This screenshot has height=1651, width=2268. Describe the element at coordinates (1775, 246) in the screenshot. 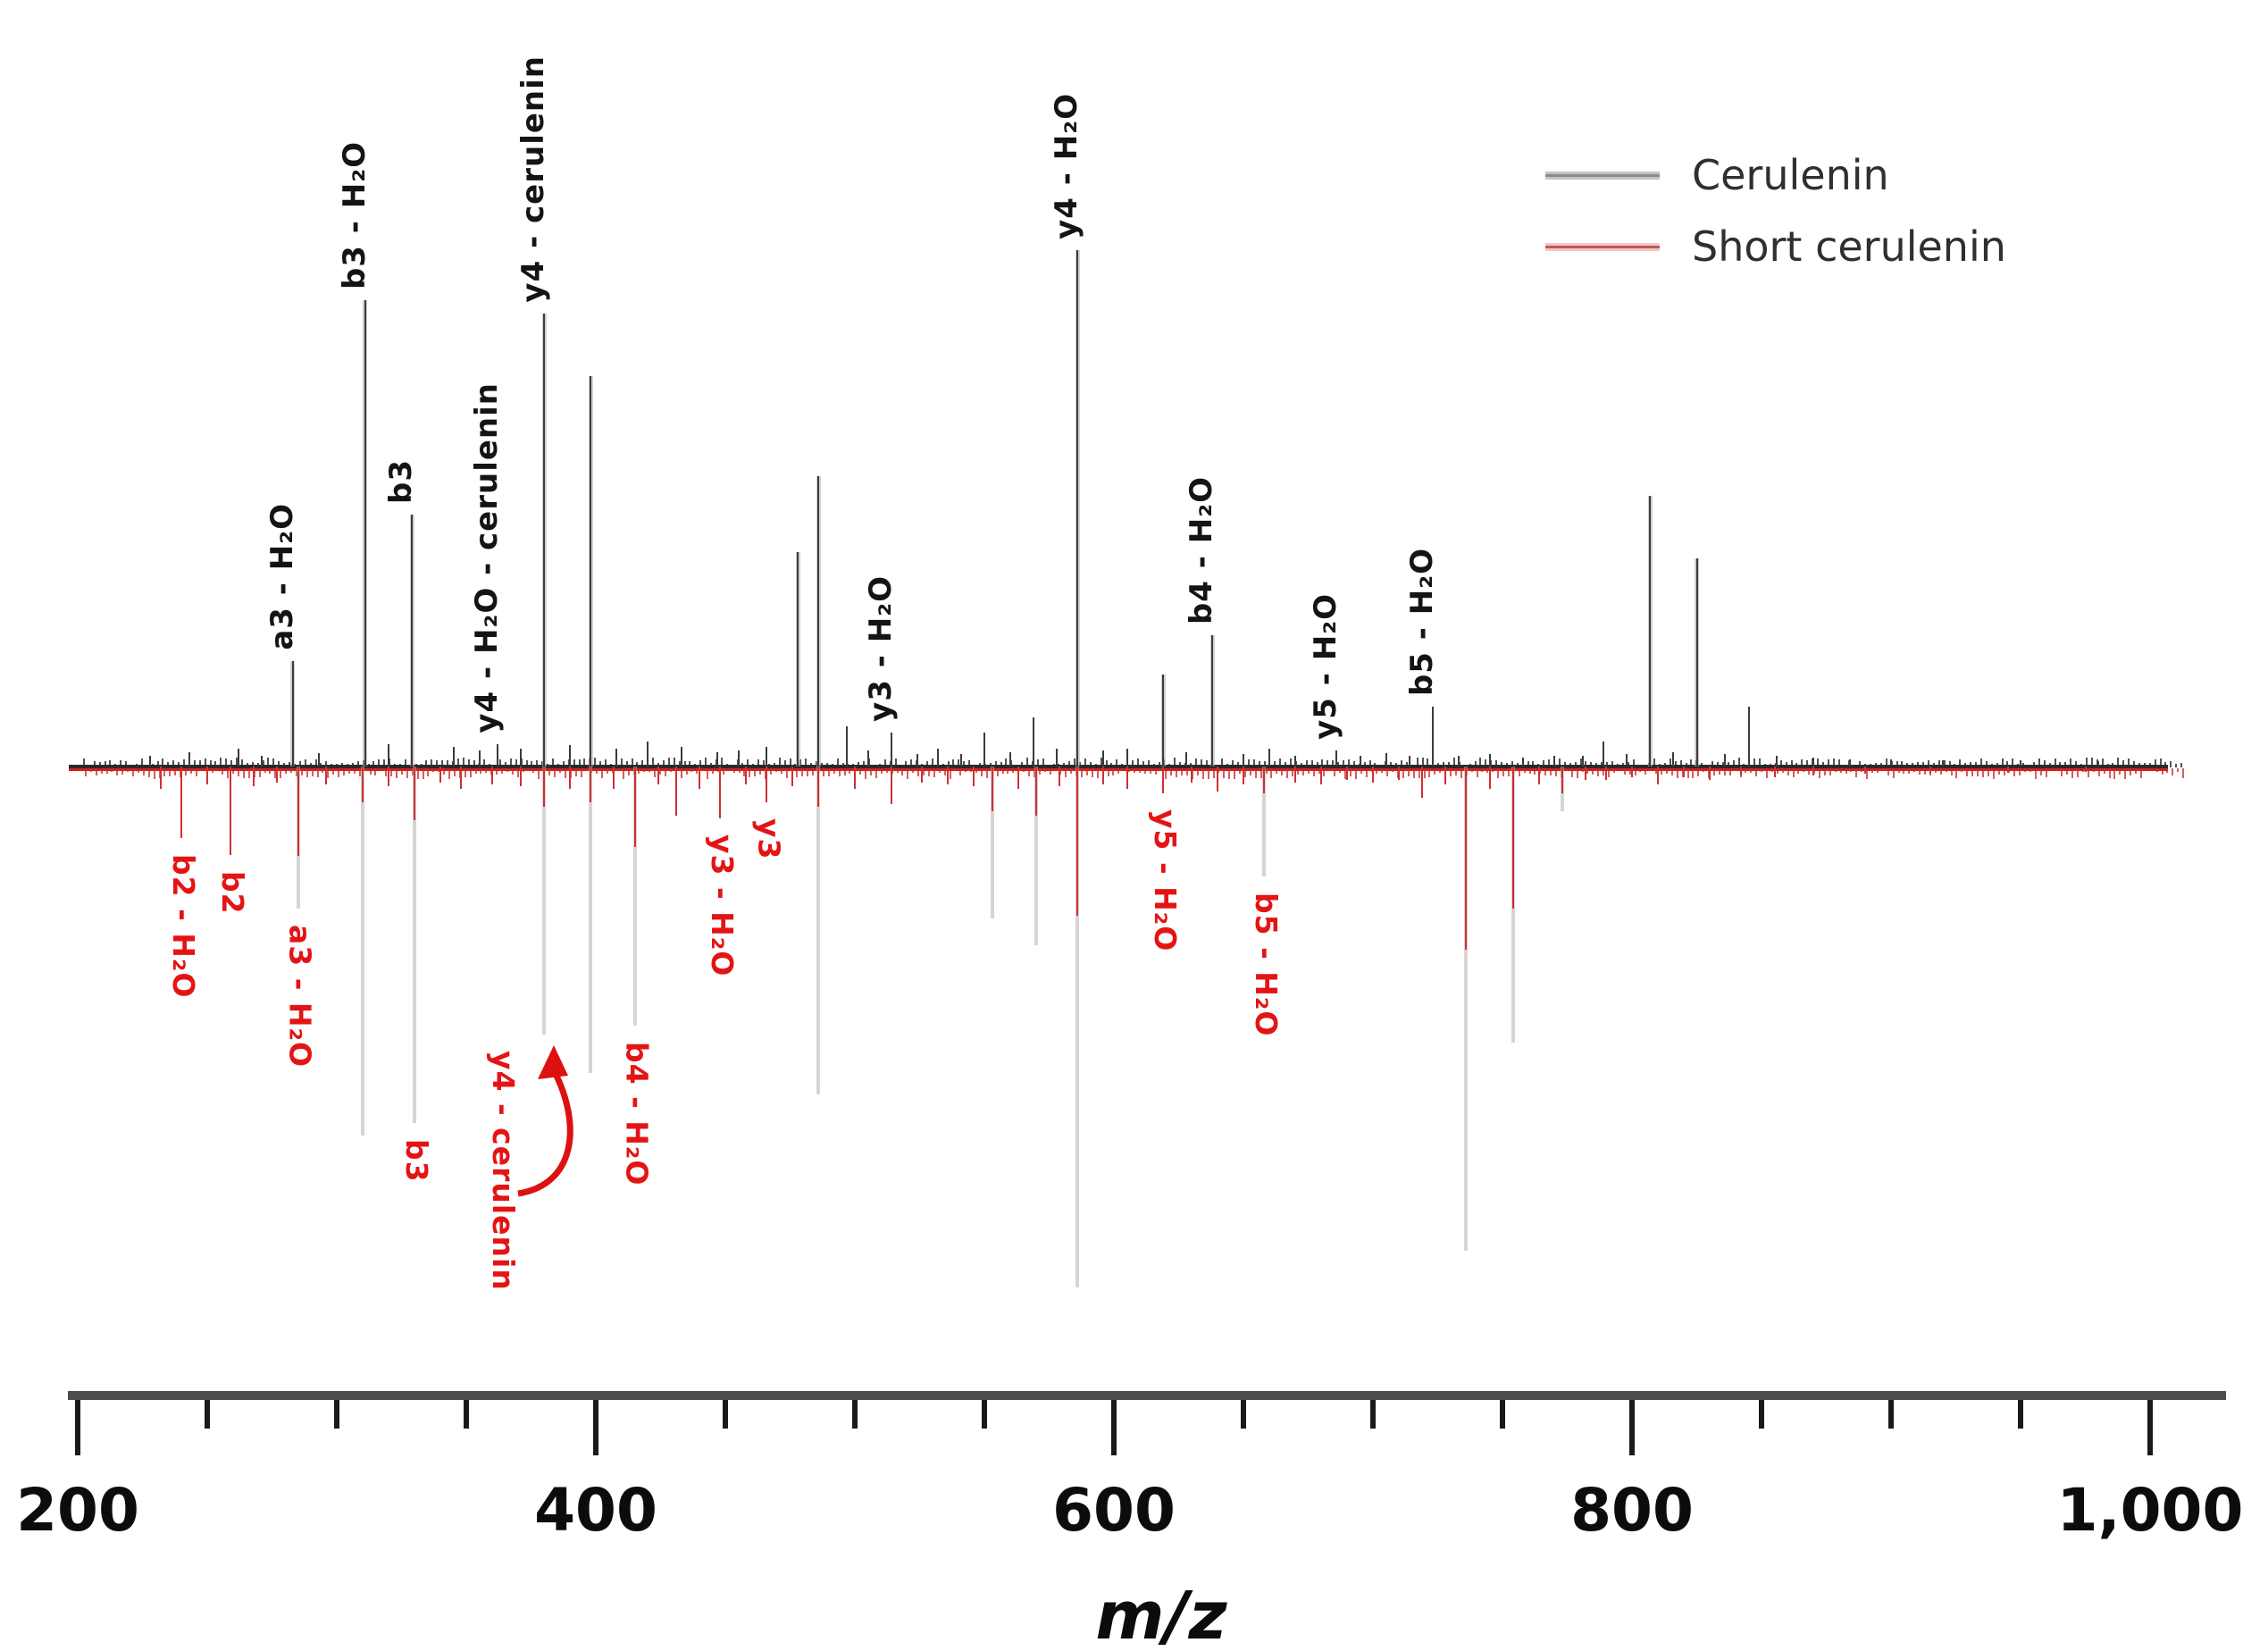

I see `legend-item-short-cerulenin: Short cerulenin` at that location.